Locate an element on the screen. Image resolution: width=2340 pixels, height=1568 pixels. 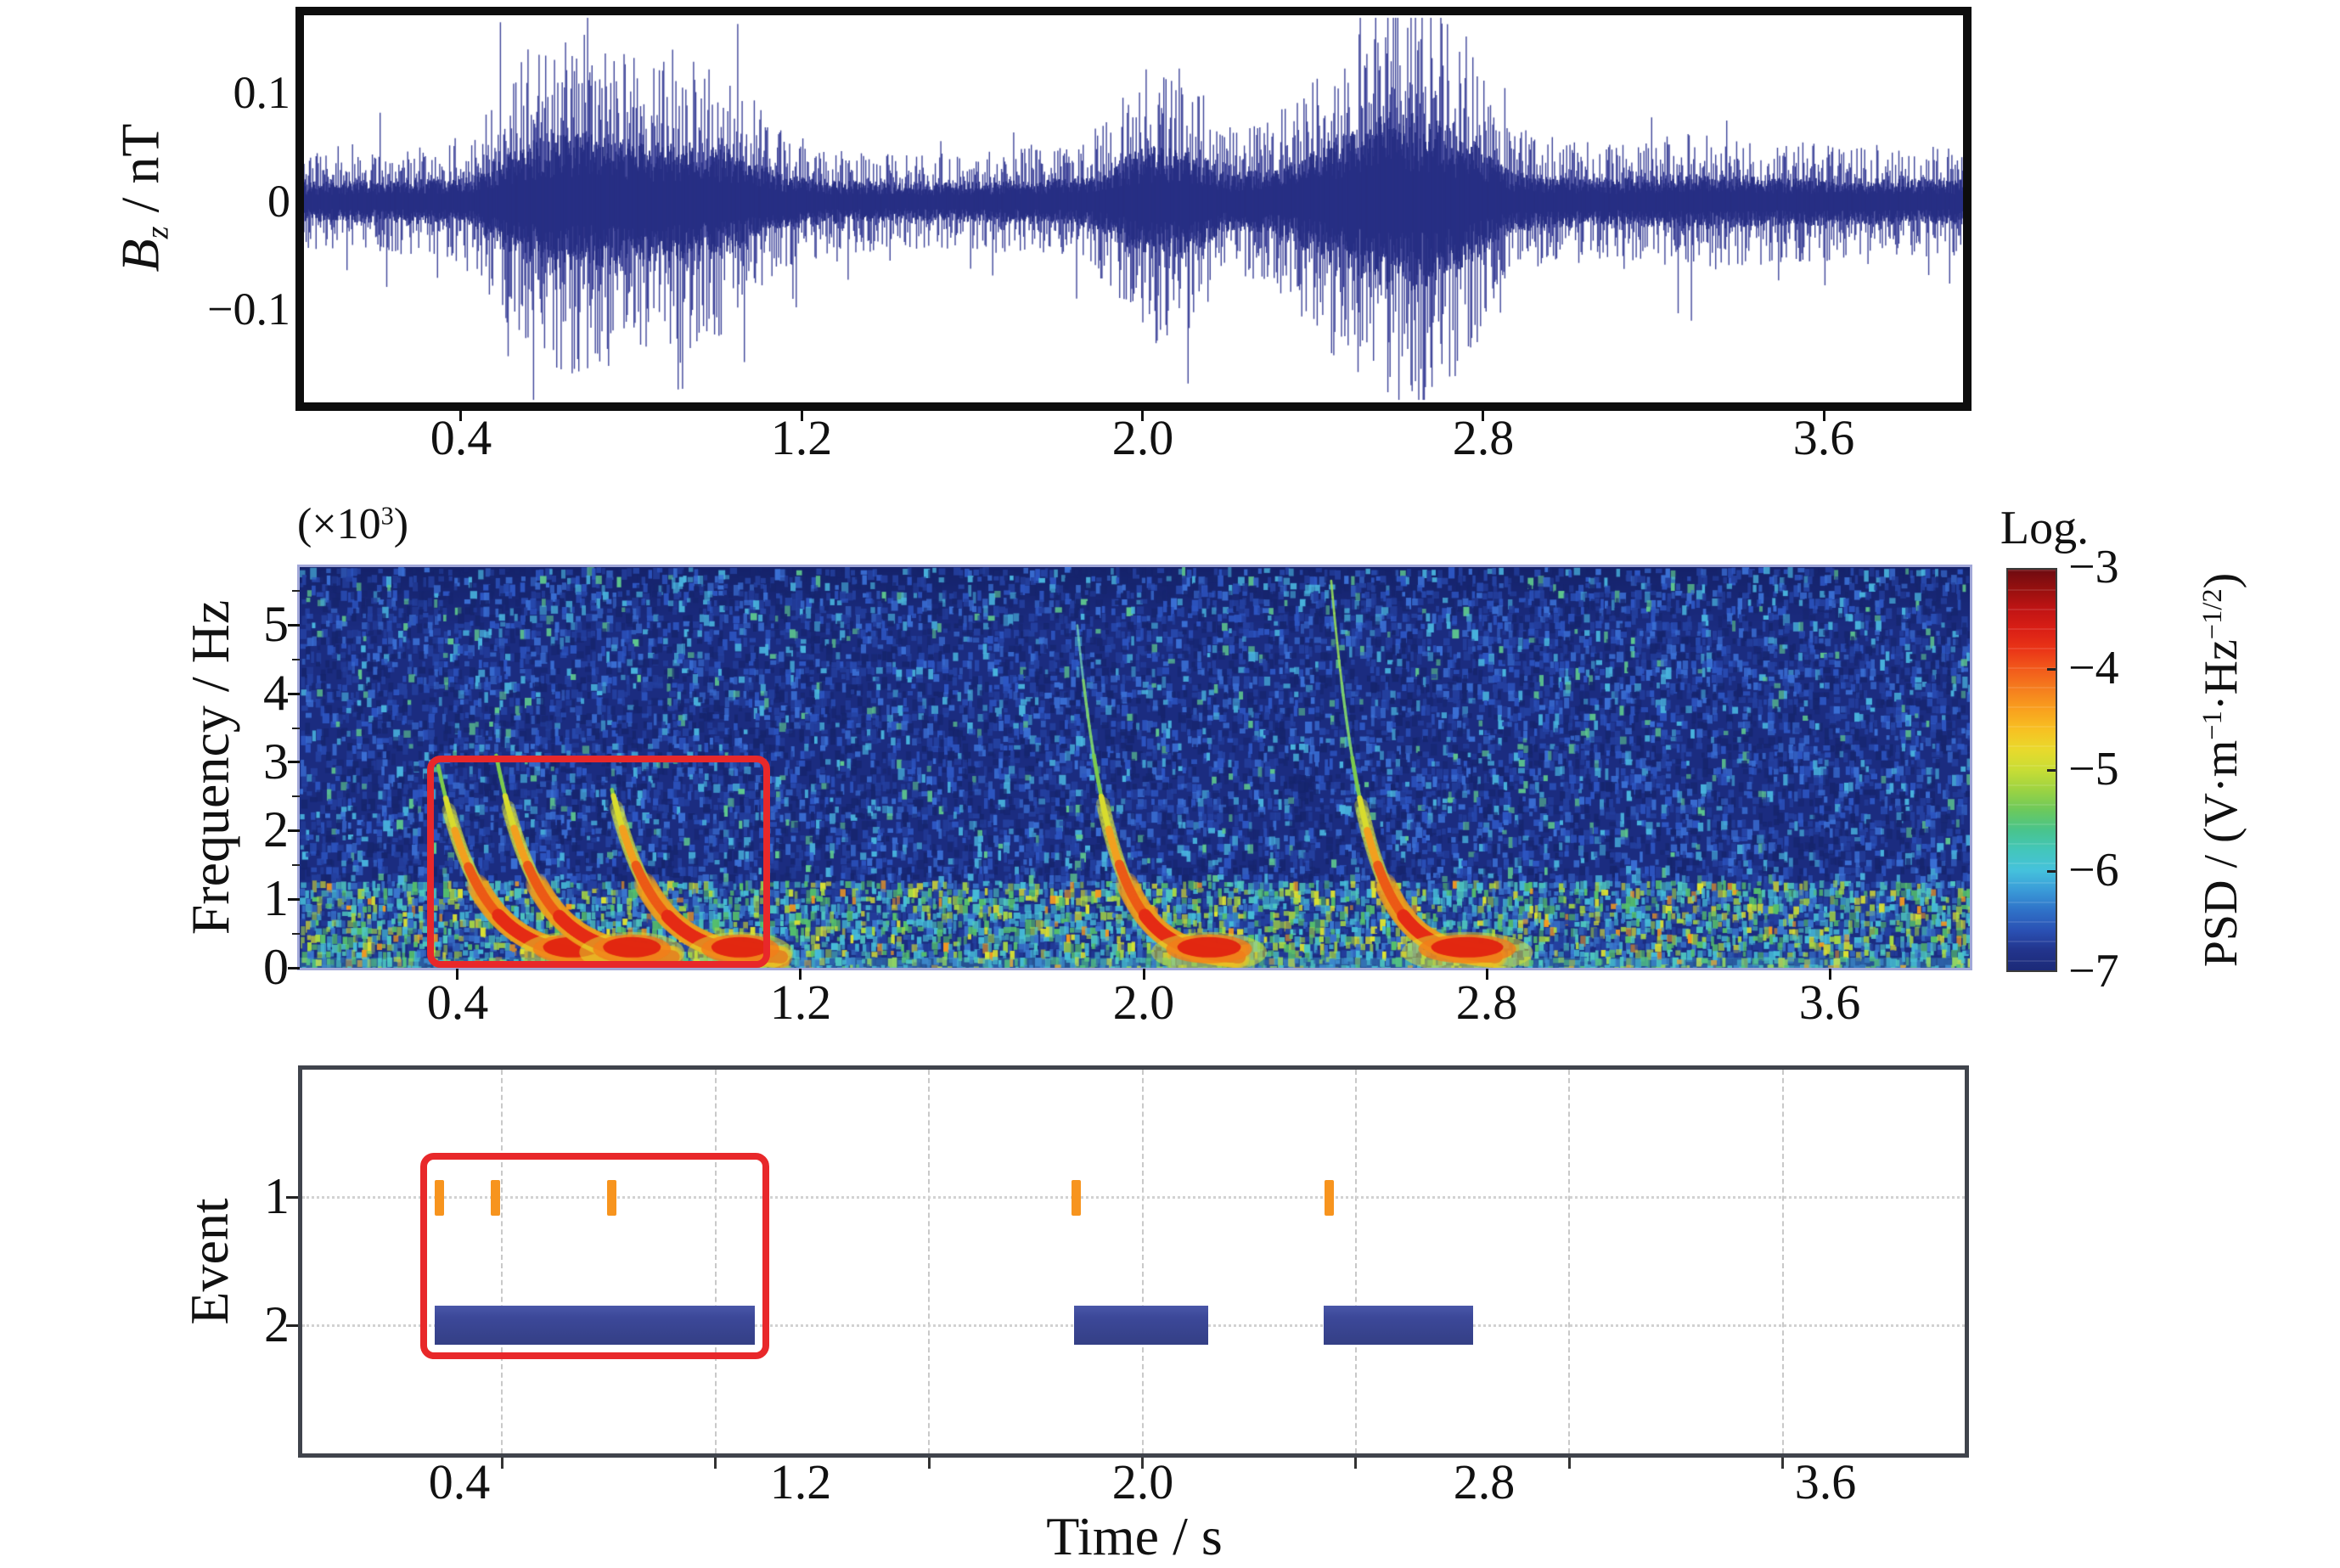
x-tick-label-top: 3.6 is located at coordinates (1824, 437).